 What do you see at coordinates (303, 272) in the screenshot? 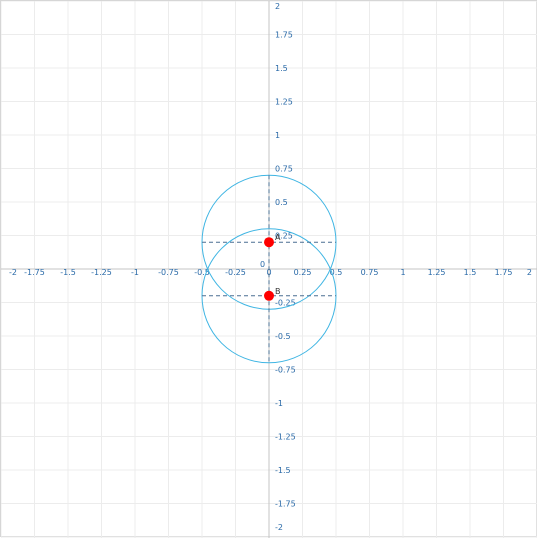
I see `x-tick-label: 0.25` at bounding box center [303, 272].